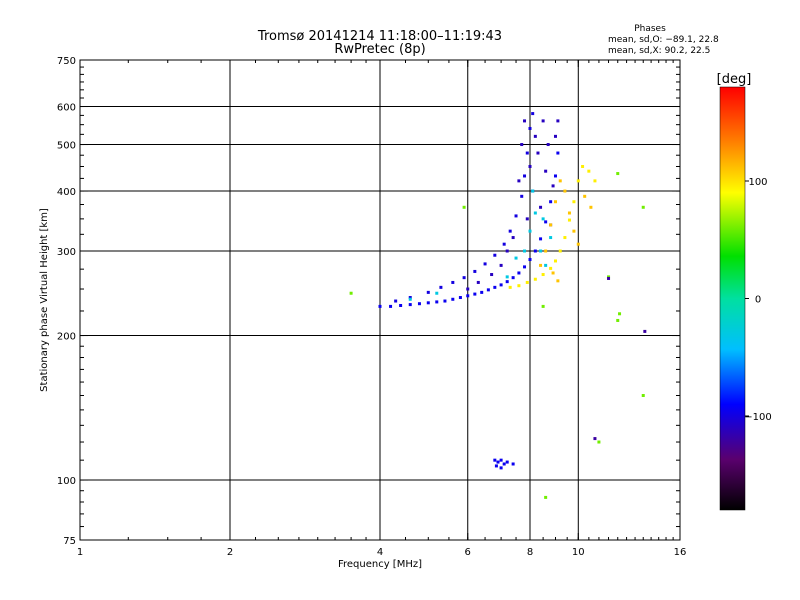  I want to click on y-tick-label: 500, so click(66, 146).